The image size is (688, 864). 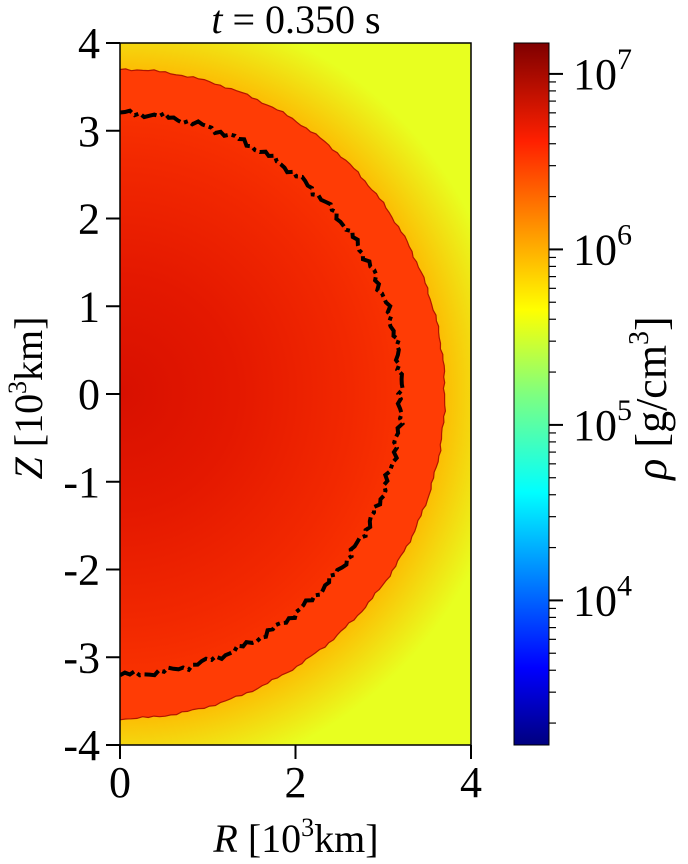 What do you see at coordinates (531, 394) in the screenshot?
I see `colorbar-gradient` at bounding box center [531, 394].